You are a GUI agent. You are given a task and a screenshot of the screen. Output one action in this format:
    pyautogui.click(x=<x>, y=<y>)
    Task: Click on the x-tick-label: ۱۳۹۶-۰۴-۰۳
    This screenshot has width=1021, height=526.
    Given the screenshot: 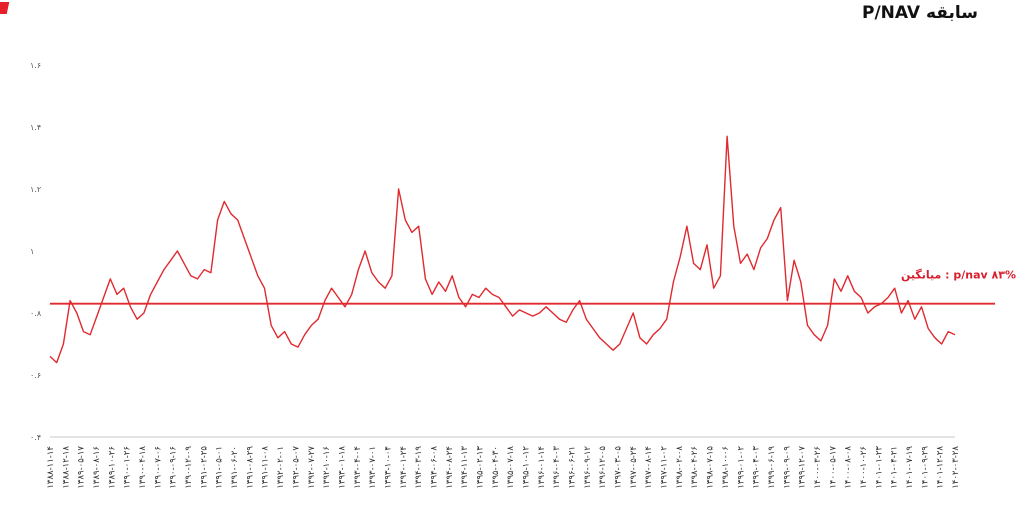 What is the action you would take?
    pyautogui.click(x=557, y=467)
    